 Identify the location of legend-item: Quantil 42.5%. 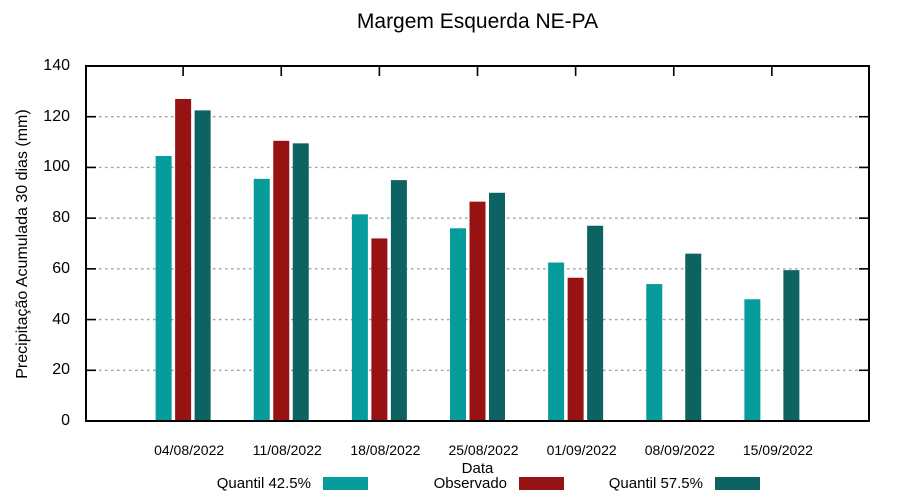
(311, 483).